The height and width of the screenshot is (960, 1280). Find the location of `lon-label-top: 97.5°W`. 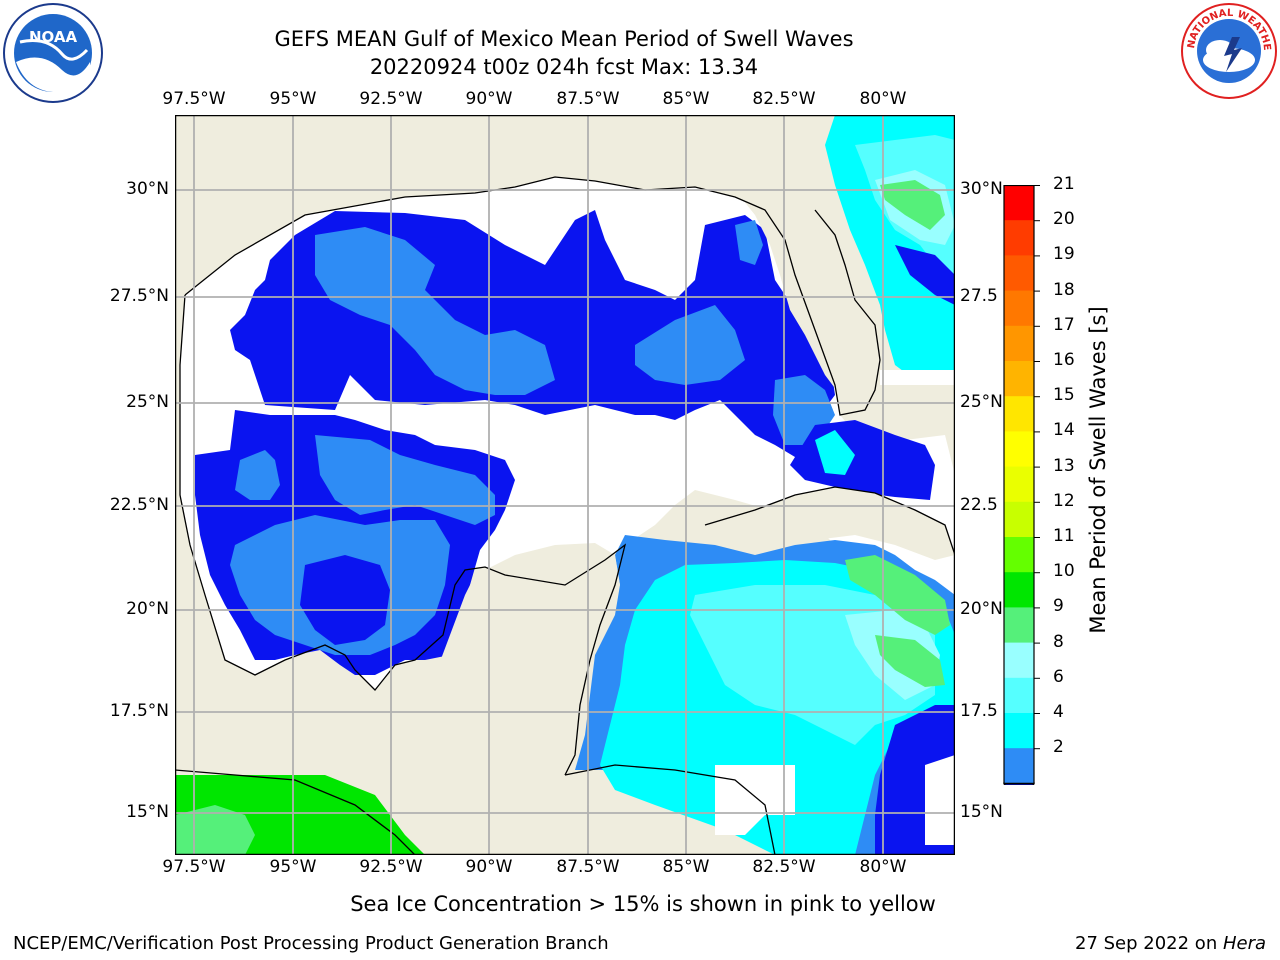

lon-label-top: 97.5°W is located at coordinates (194, 99).